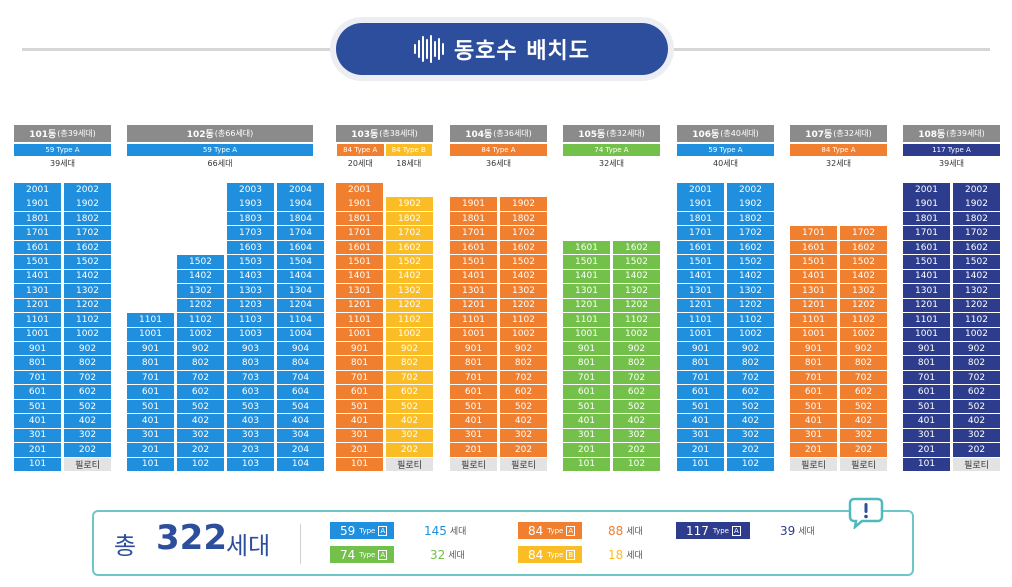 Image resolution: width=1012 pixels, height=587 pixels. What do you see at coordinates (359, 262) in the screenshot?
I see `unit-cell: 1501` at bounding box center [359, 262].